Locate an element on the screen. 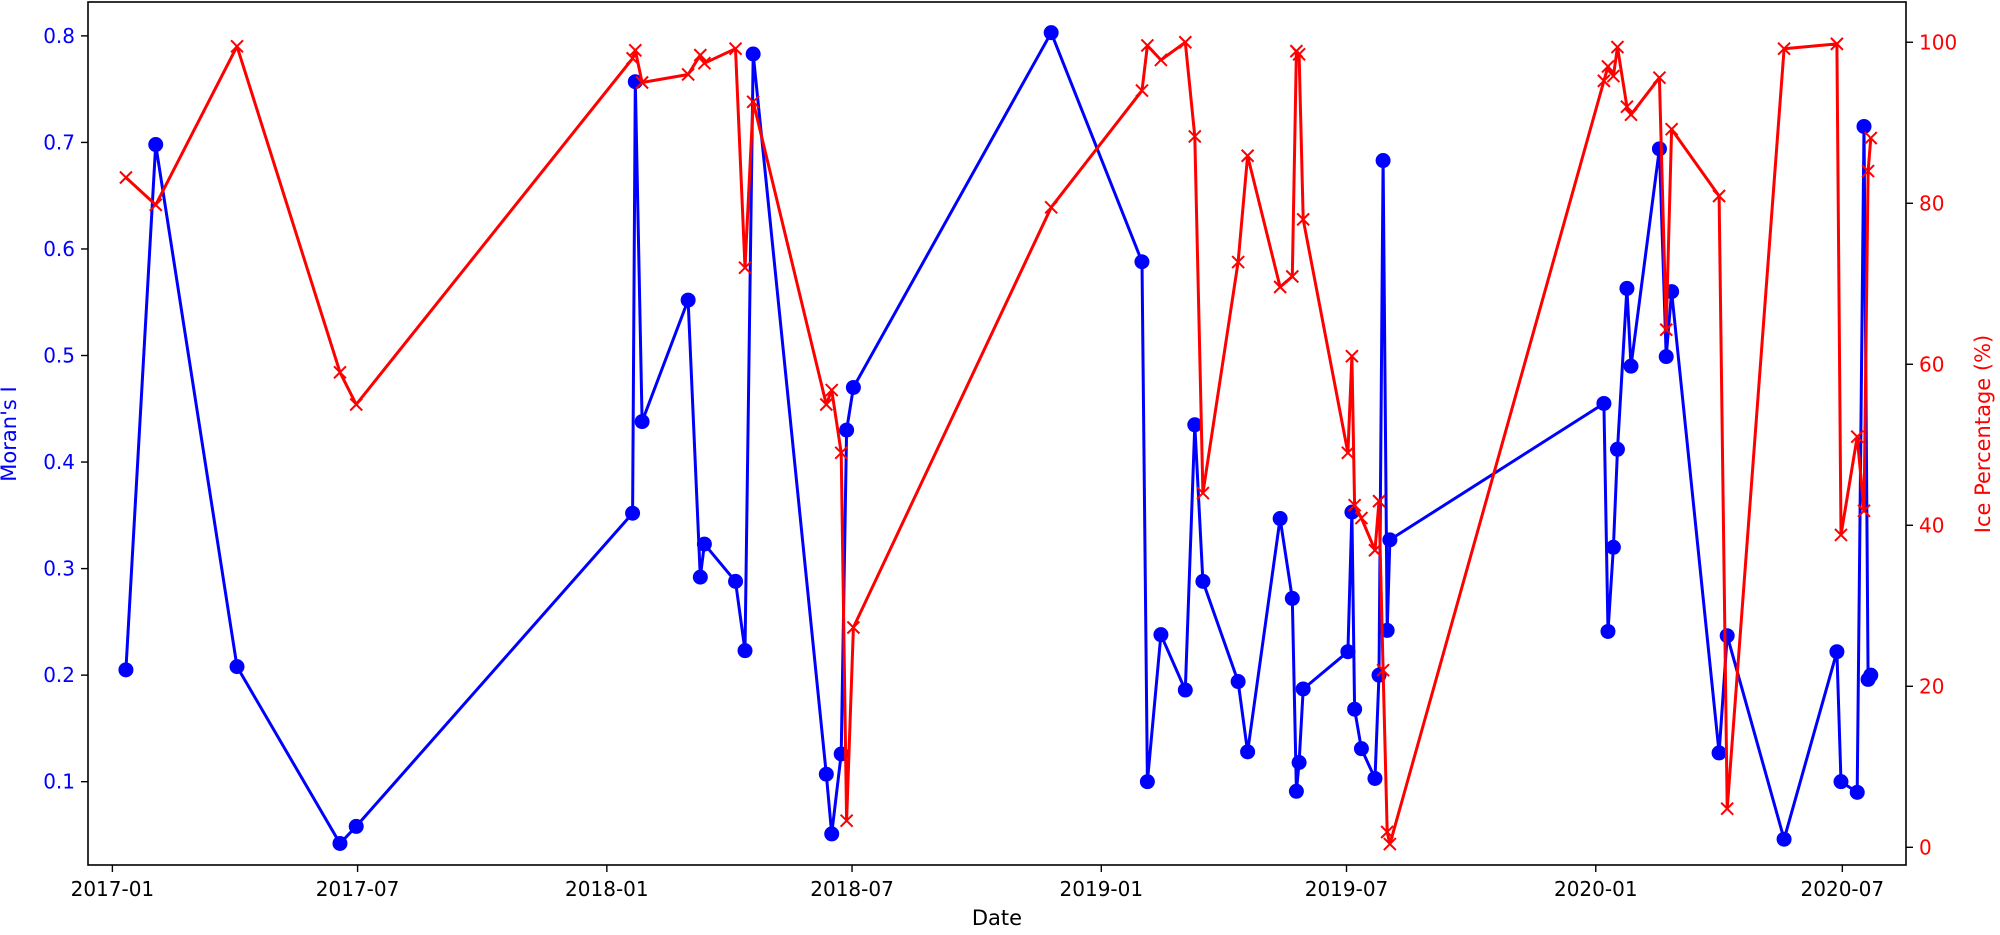  x-tick-label: 2019-01 is located at coordinates (1102, 889).